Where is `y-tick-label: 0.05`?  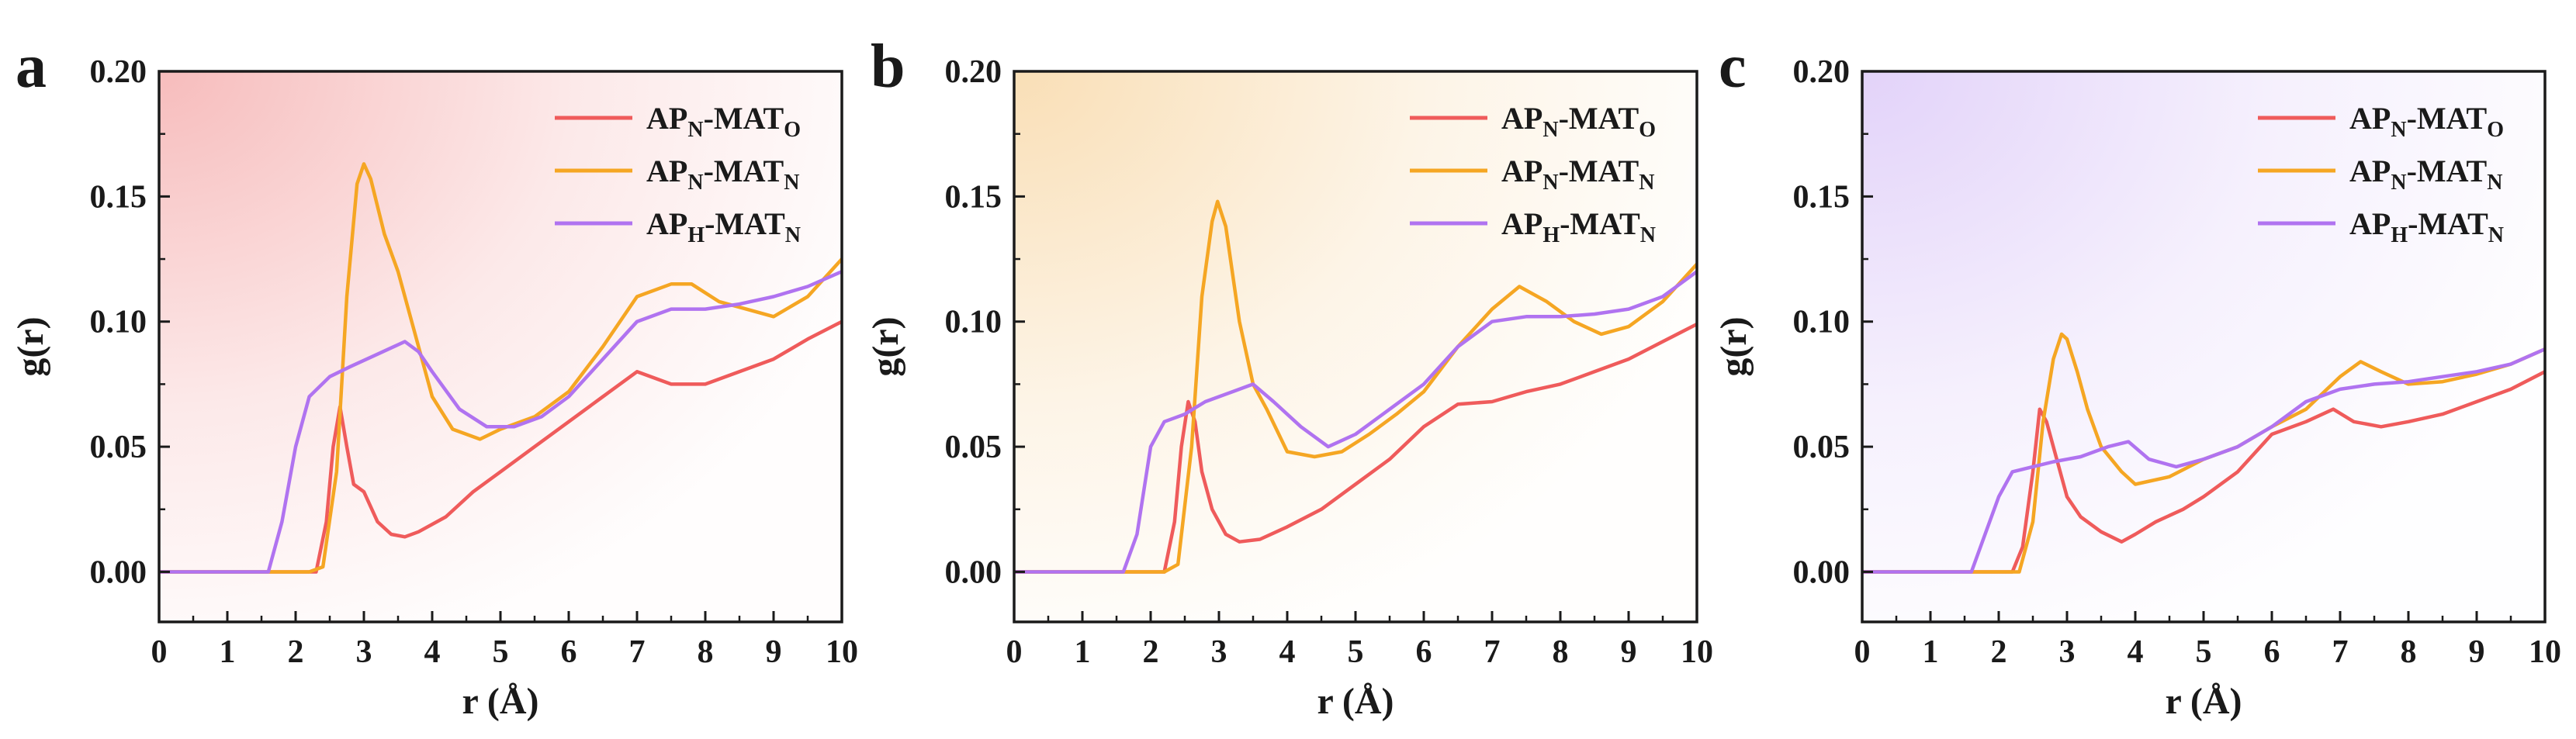
y-tick-label: 0.05 is located at coordinates (1822, 447).